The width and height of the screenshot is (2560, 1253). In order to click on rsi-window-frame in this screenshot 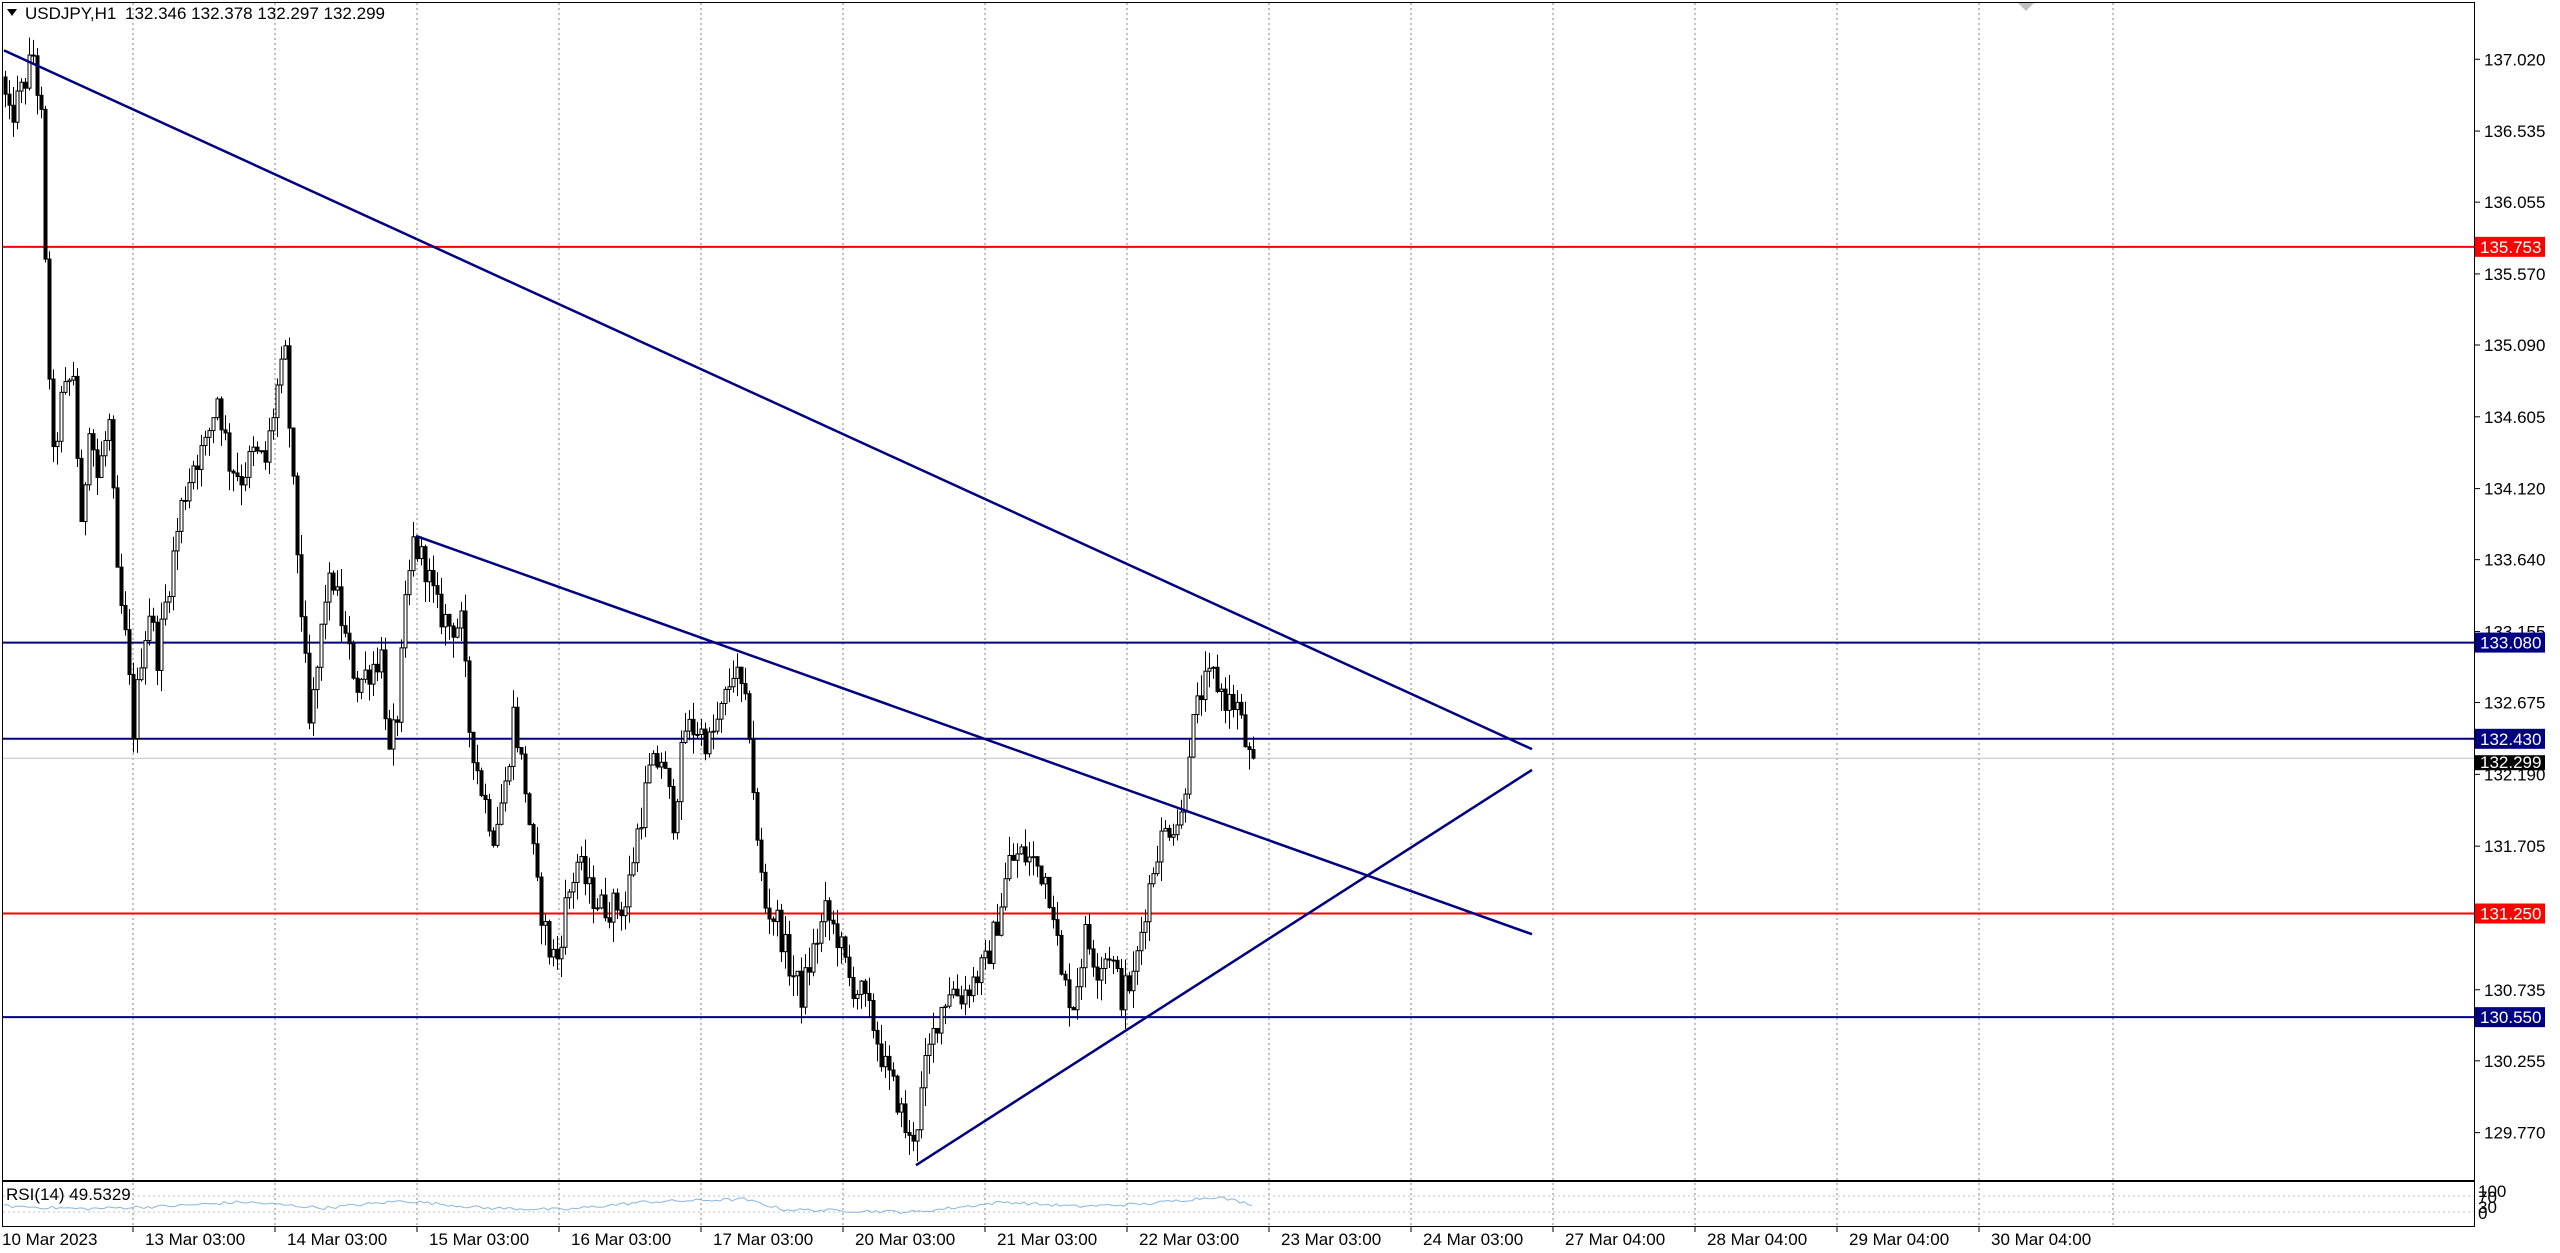, I will do `click(1238, 1204)`.